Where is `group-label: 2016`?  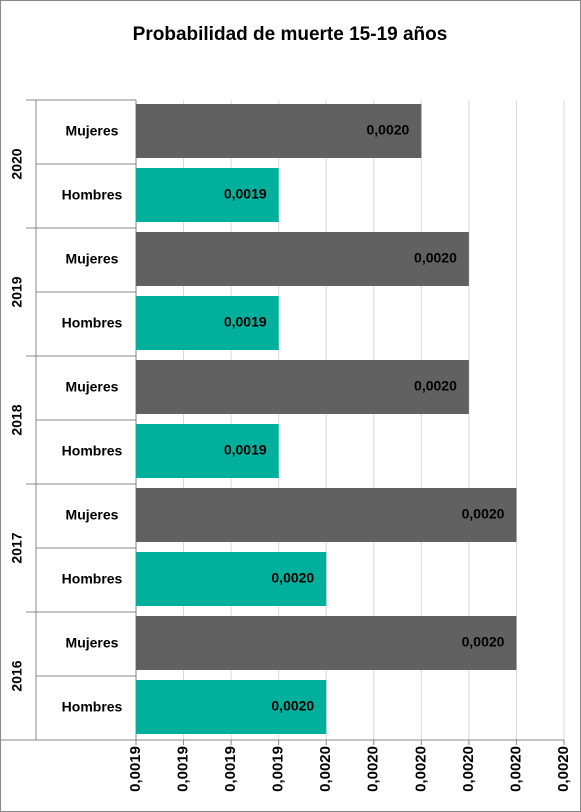
group-label: 2016 is located at coordinates (17, 675).